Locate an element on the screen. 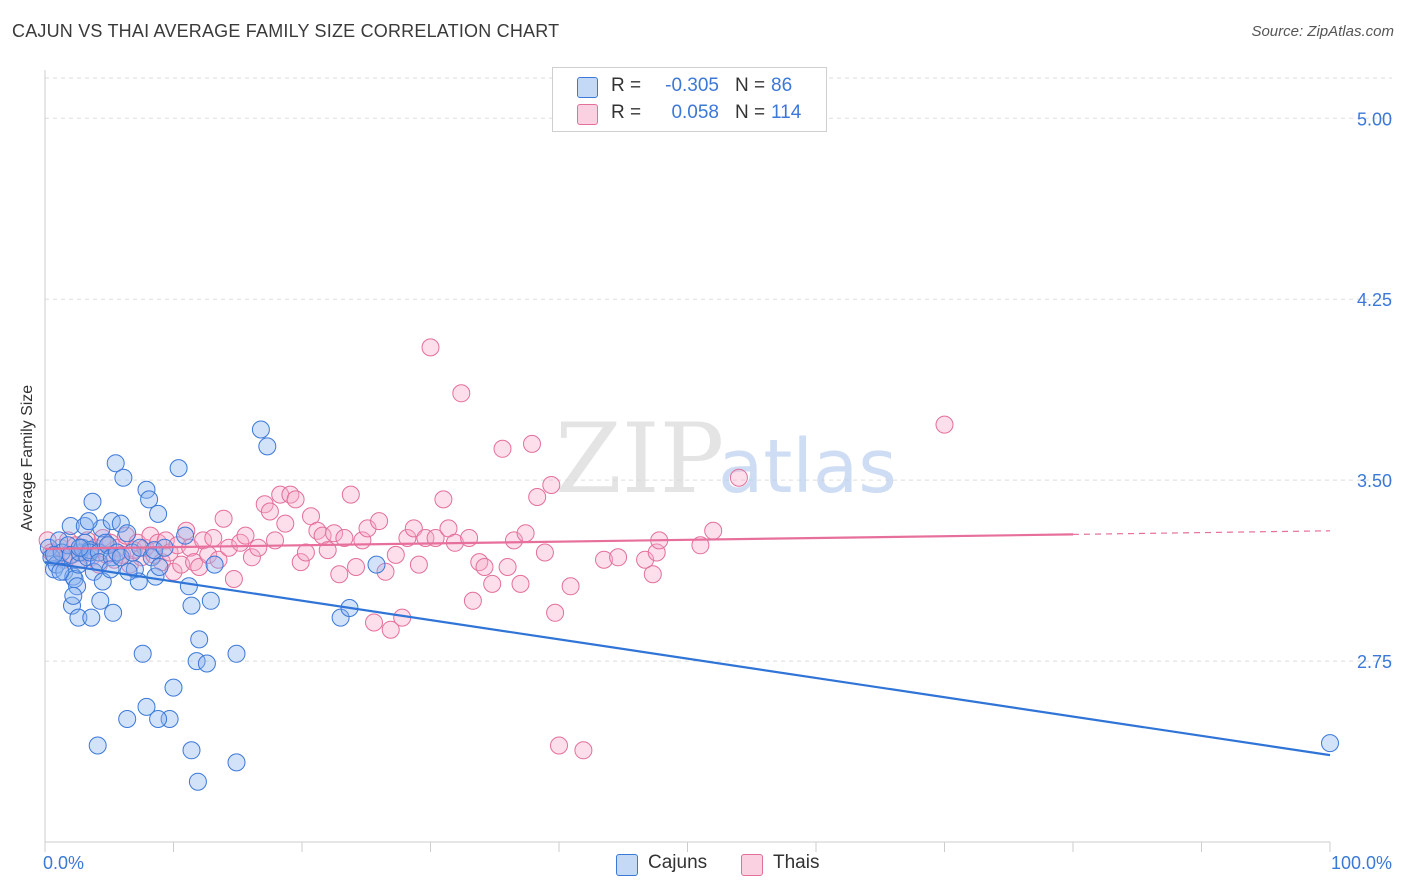  watermark: ZIP atlas is located at coordinates (726, 459).